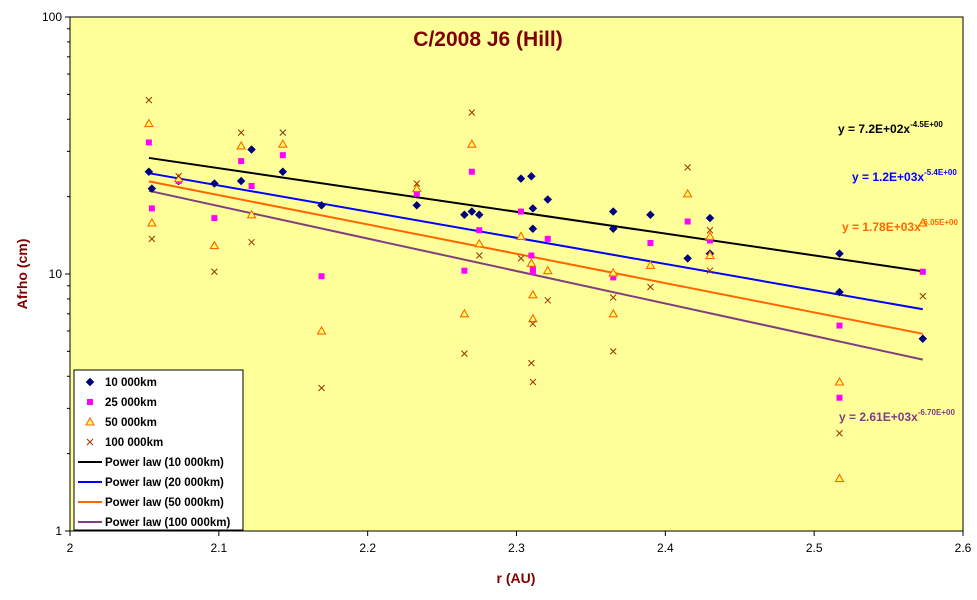 The height and width of the screenshot is (600, 977). Describe the element at coordinates (487, 39) in the screenshot. I see `chart-title: C/2008 J6 (Hill)` at that location.